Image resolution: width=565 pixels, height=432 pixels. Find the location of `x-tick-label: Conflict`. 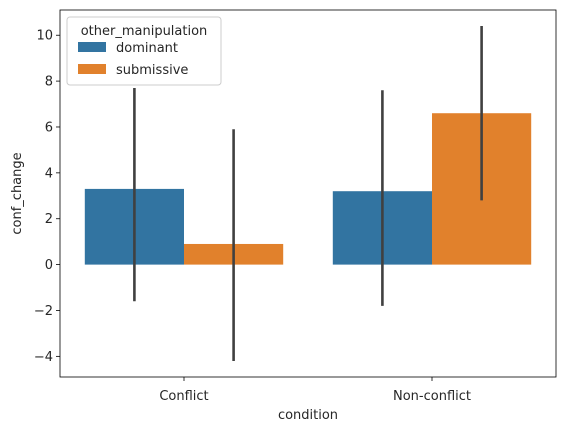

x-tick-label: Conflict is located at coordinates (183, 396).